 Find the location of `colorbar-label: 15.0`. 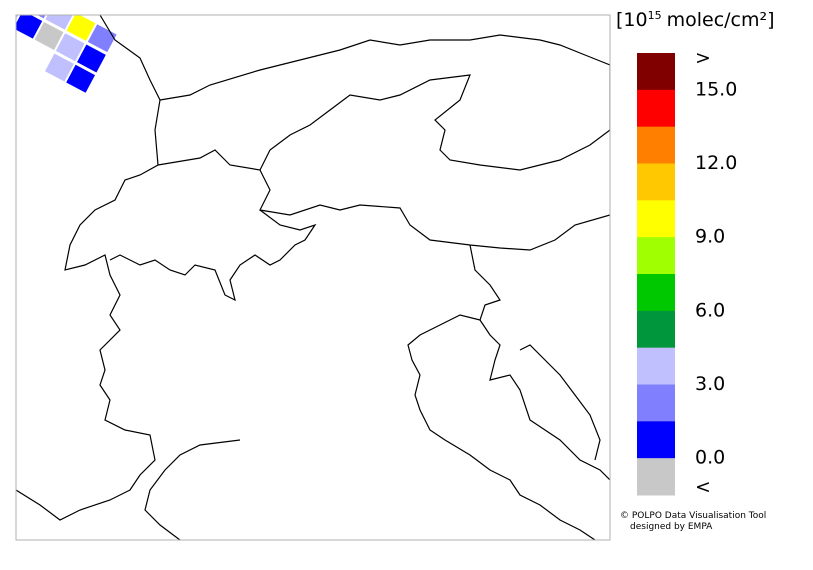

colorbar-label: 15.0 is located at coordinates (716, 89).